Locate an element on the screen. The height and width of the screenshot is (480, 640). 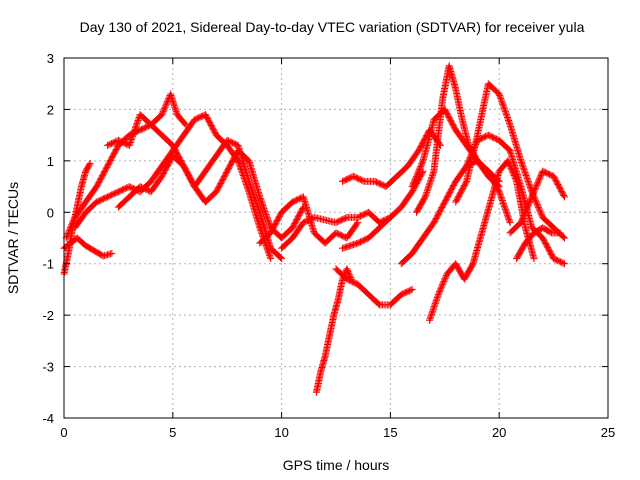
x-tick-label: 10 is located at coordinates (281, 432).